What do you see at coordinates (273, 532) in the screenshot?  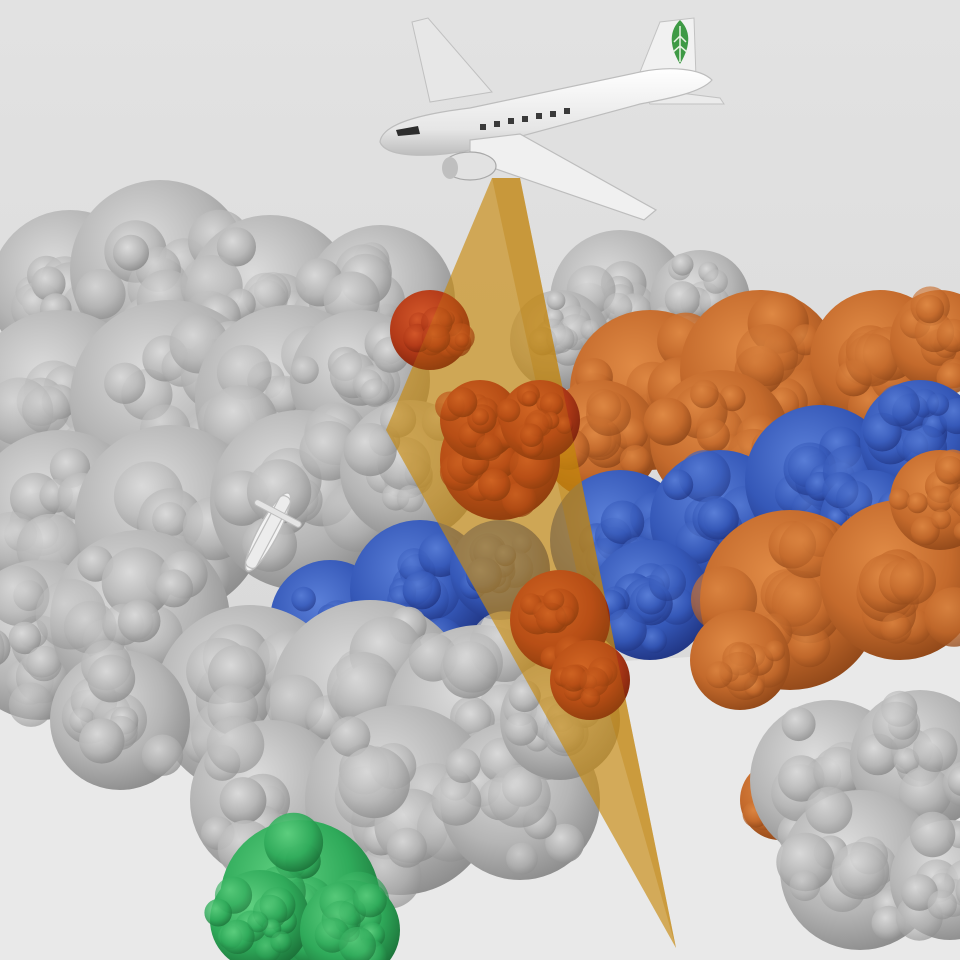 I see `drone-icon` at bounding box center [273, 532].